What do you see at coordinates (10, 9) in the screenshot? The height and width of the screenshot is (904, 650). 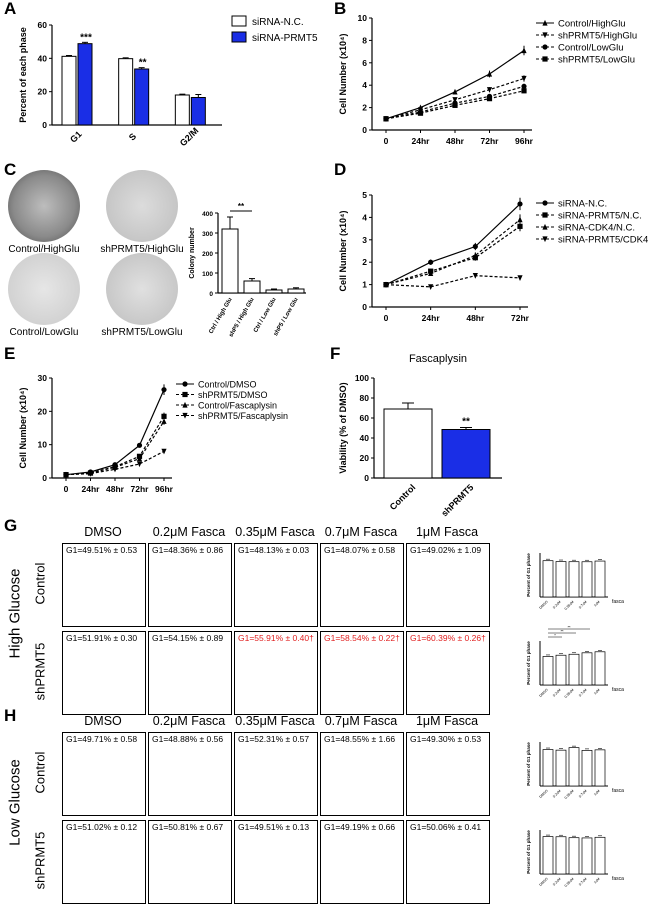 I see `panel-label-a: A` at bounding box center [10, 9].